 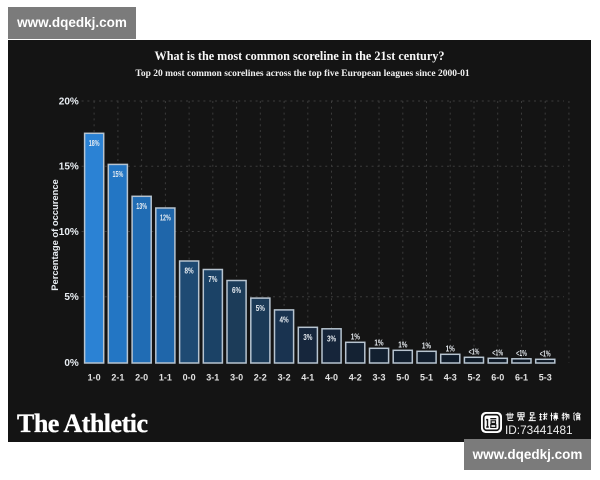 I want to click on svg-text: 13%, so click(x=141, y=206).